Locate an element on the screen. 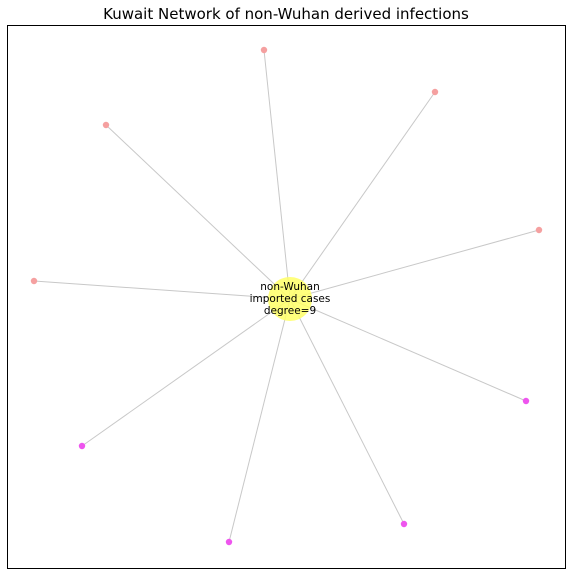 The width and height of the screenshot is (572, 575). hub-node is located at coordinates (290, 299).